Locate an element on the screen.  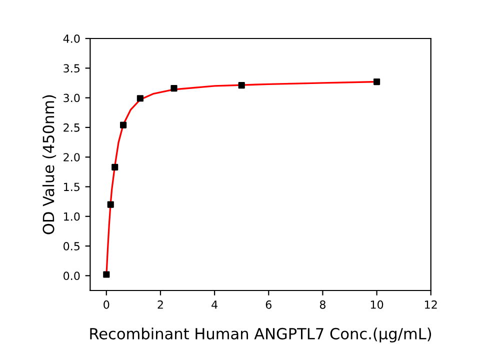
y-tick-label: 1.5 is located at coordinates (72, 187).